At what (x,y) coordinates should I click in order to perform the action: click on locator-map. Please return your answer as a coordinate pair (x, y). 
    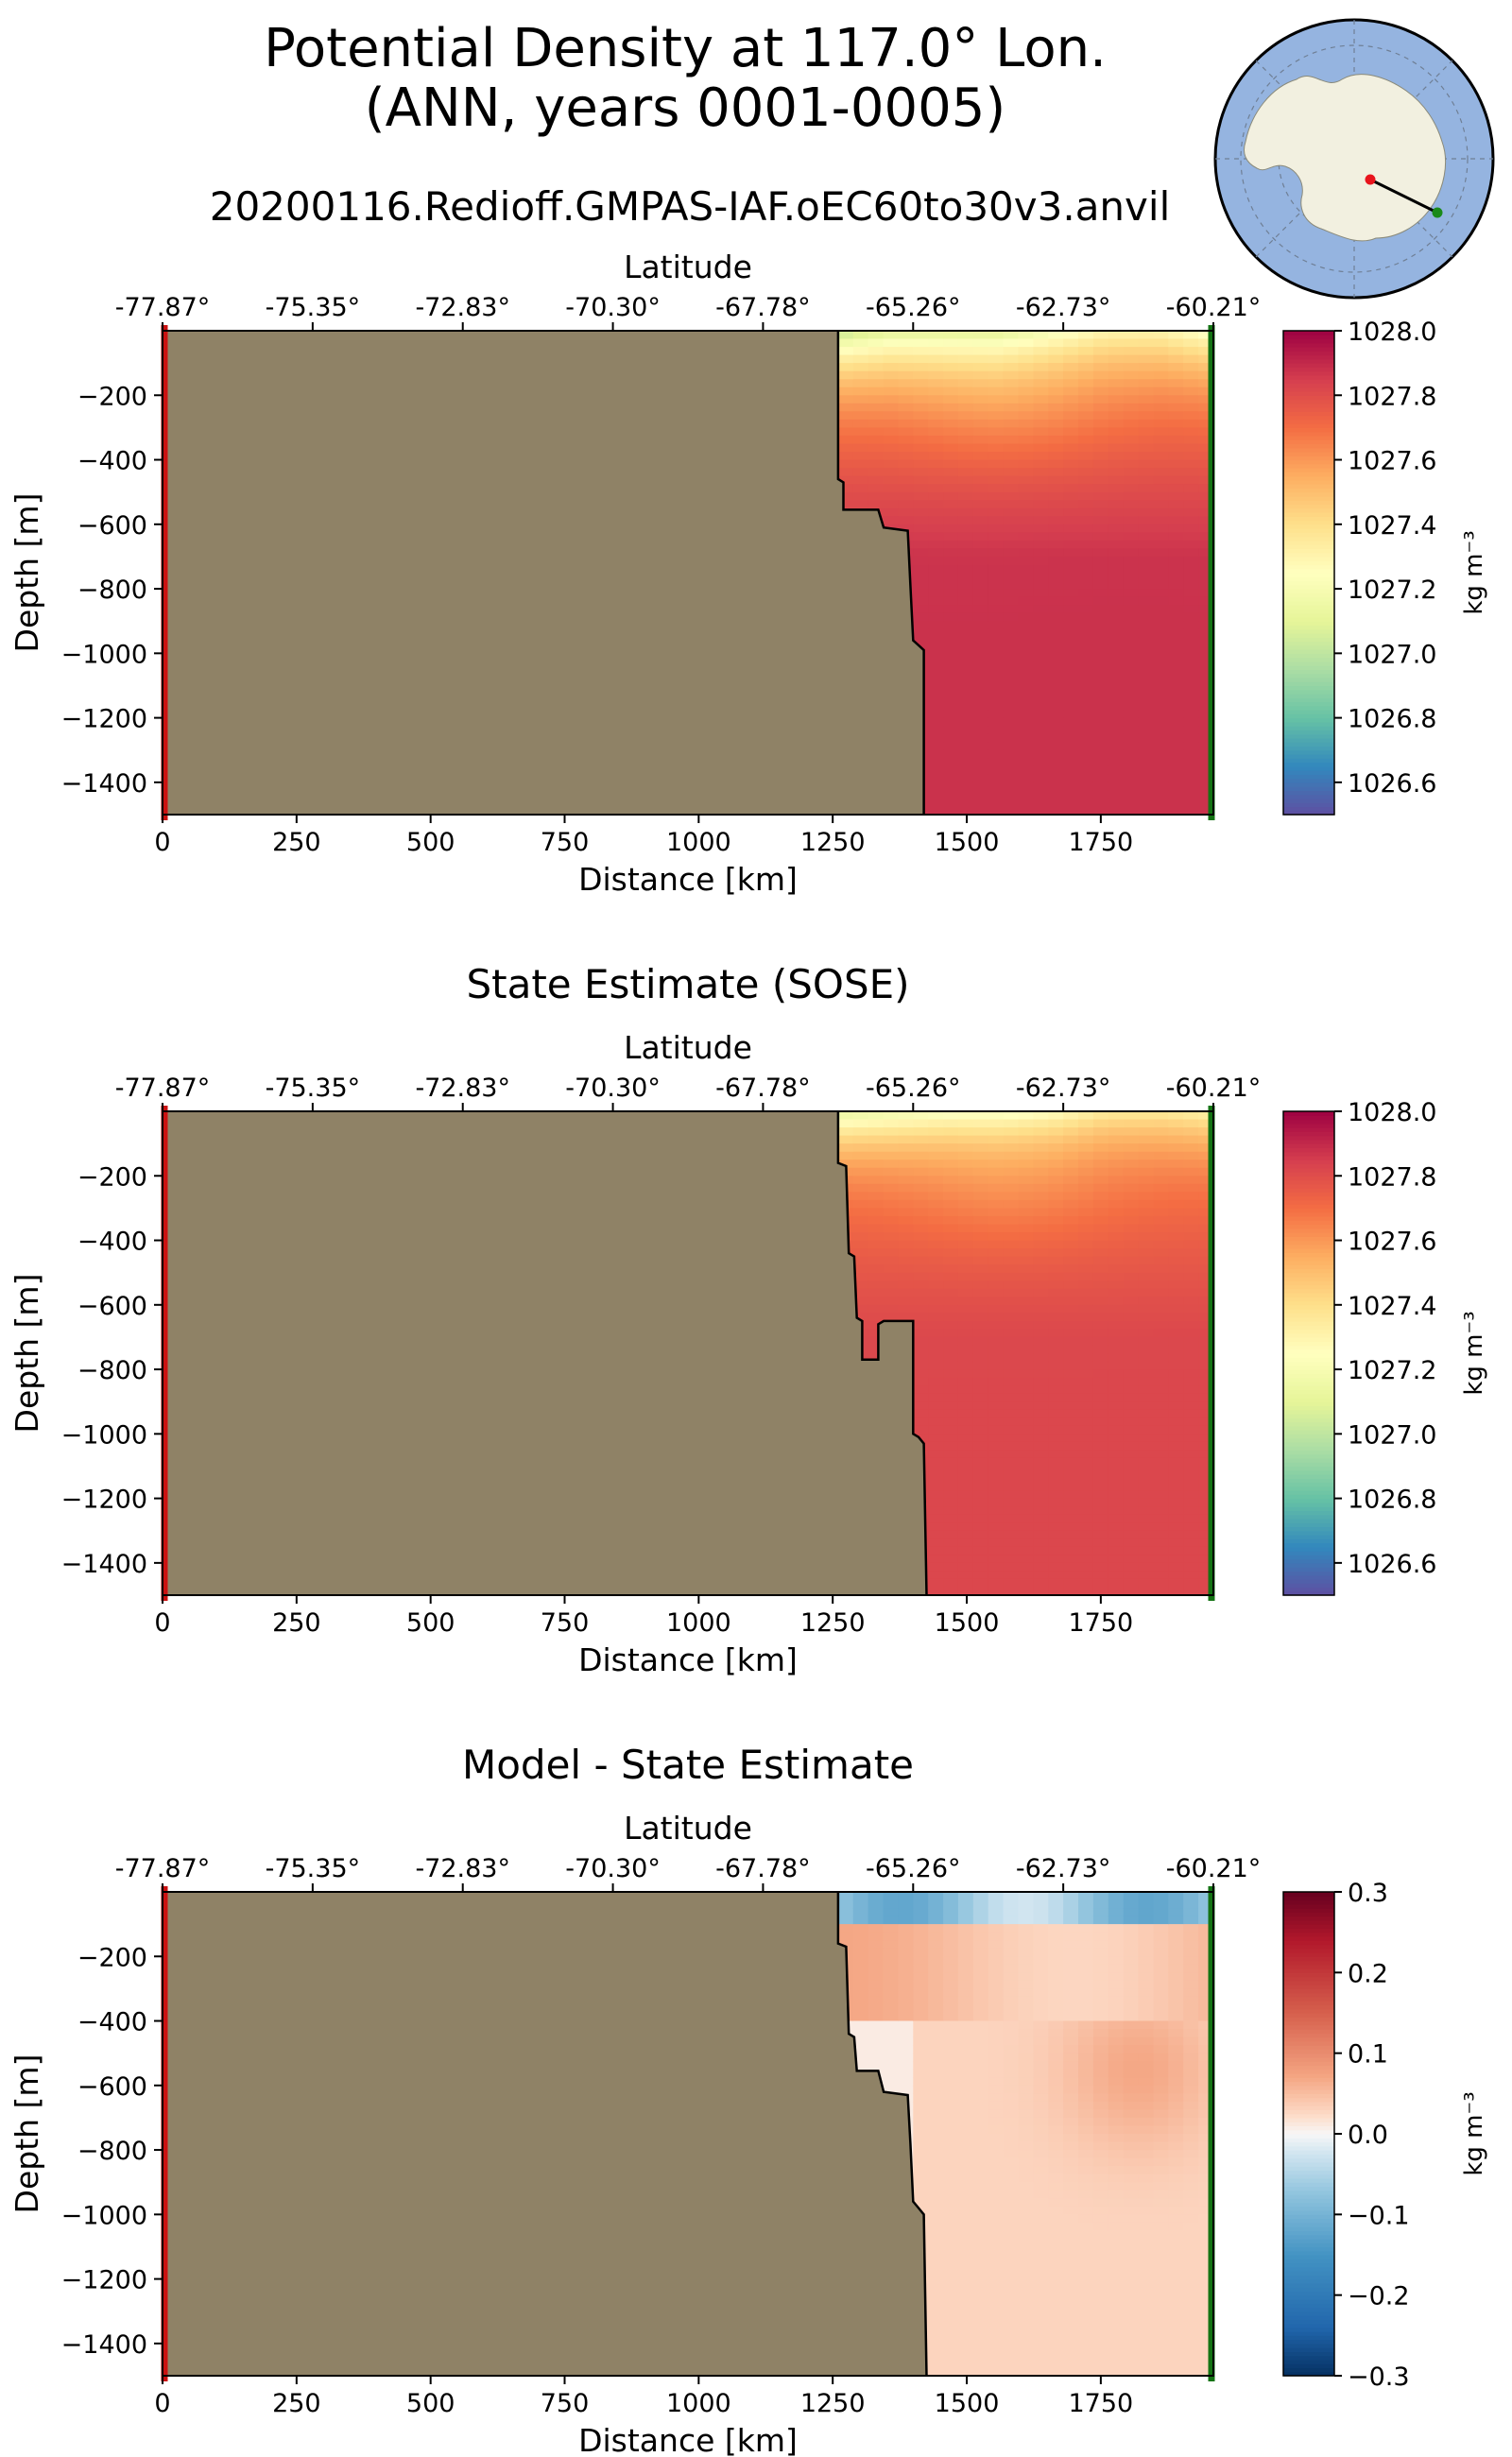
    Looking at the image, I should click on (1354, 159).